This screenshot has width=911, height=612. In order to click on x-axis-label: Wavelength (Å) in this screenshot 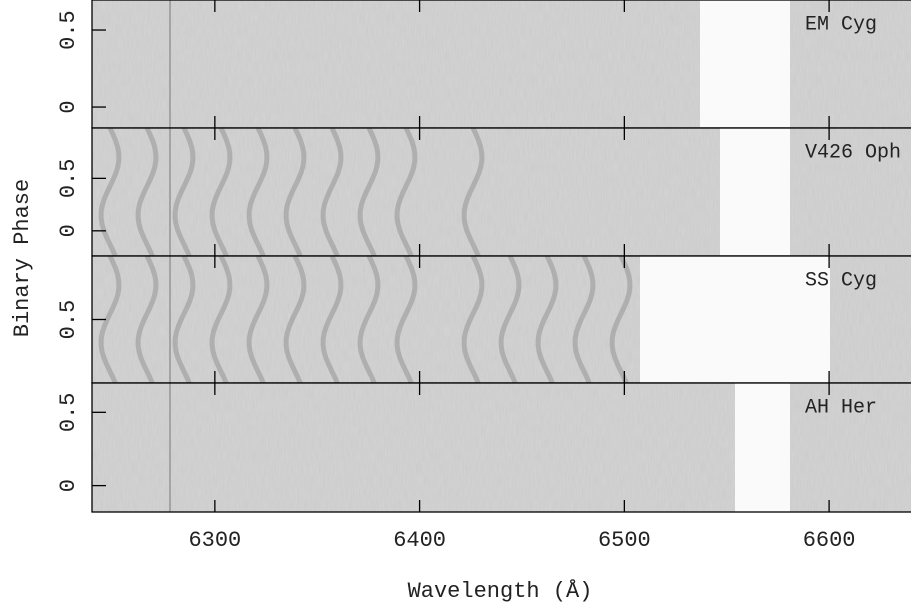, I will do `click(500, 591)`.